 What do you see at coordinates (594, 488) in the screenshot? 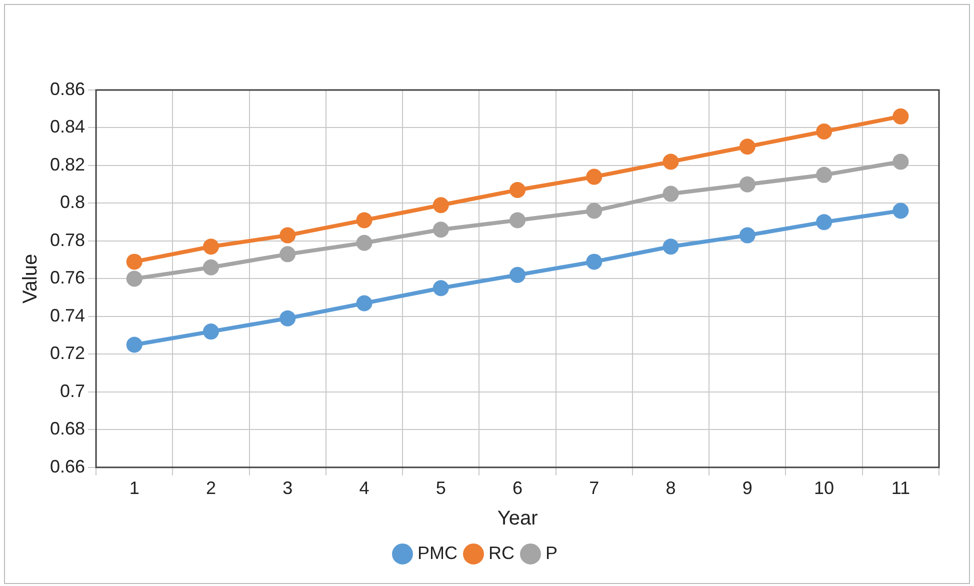
I see `x-tick-label: 7` at bounding box center [594, 488].